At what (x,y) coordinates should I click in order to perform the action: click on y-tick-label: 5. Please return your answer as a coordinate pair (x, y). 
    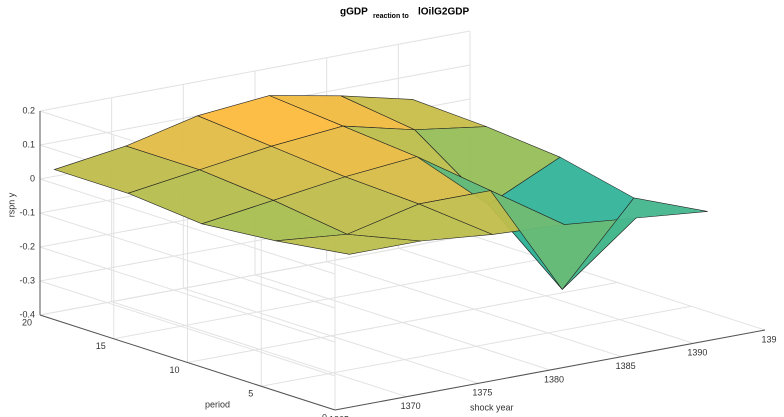
    Looking at the image, I should click on (250, 394).